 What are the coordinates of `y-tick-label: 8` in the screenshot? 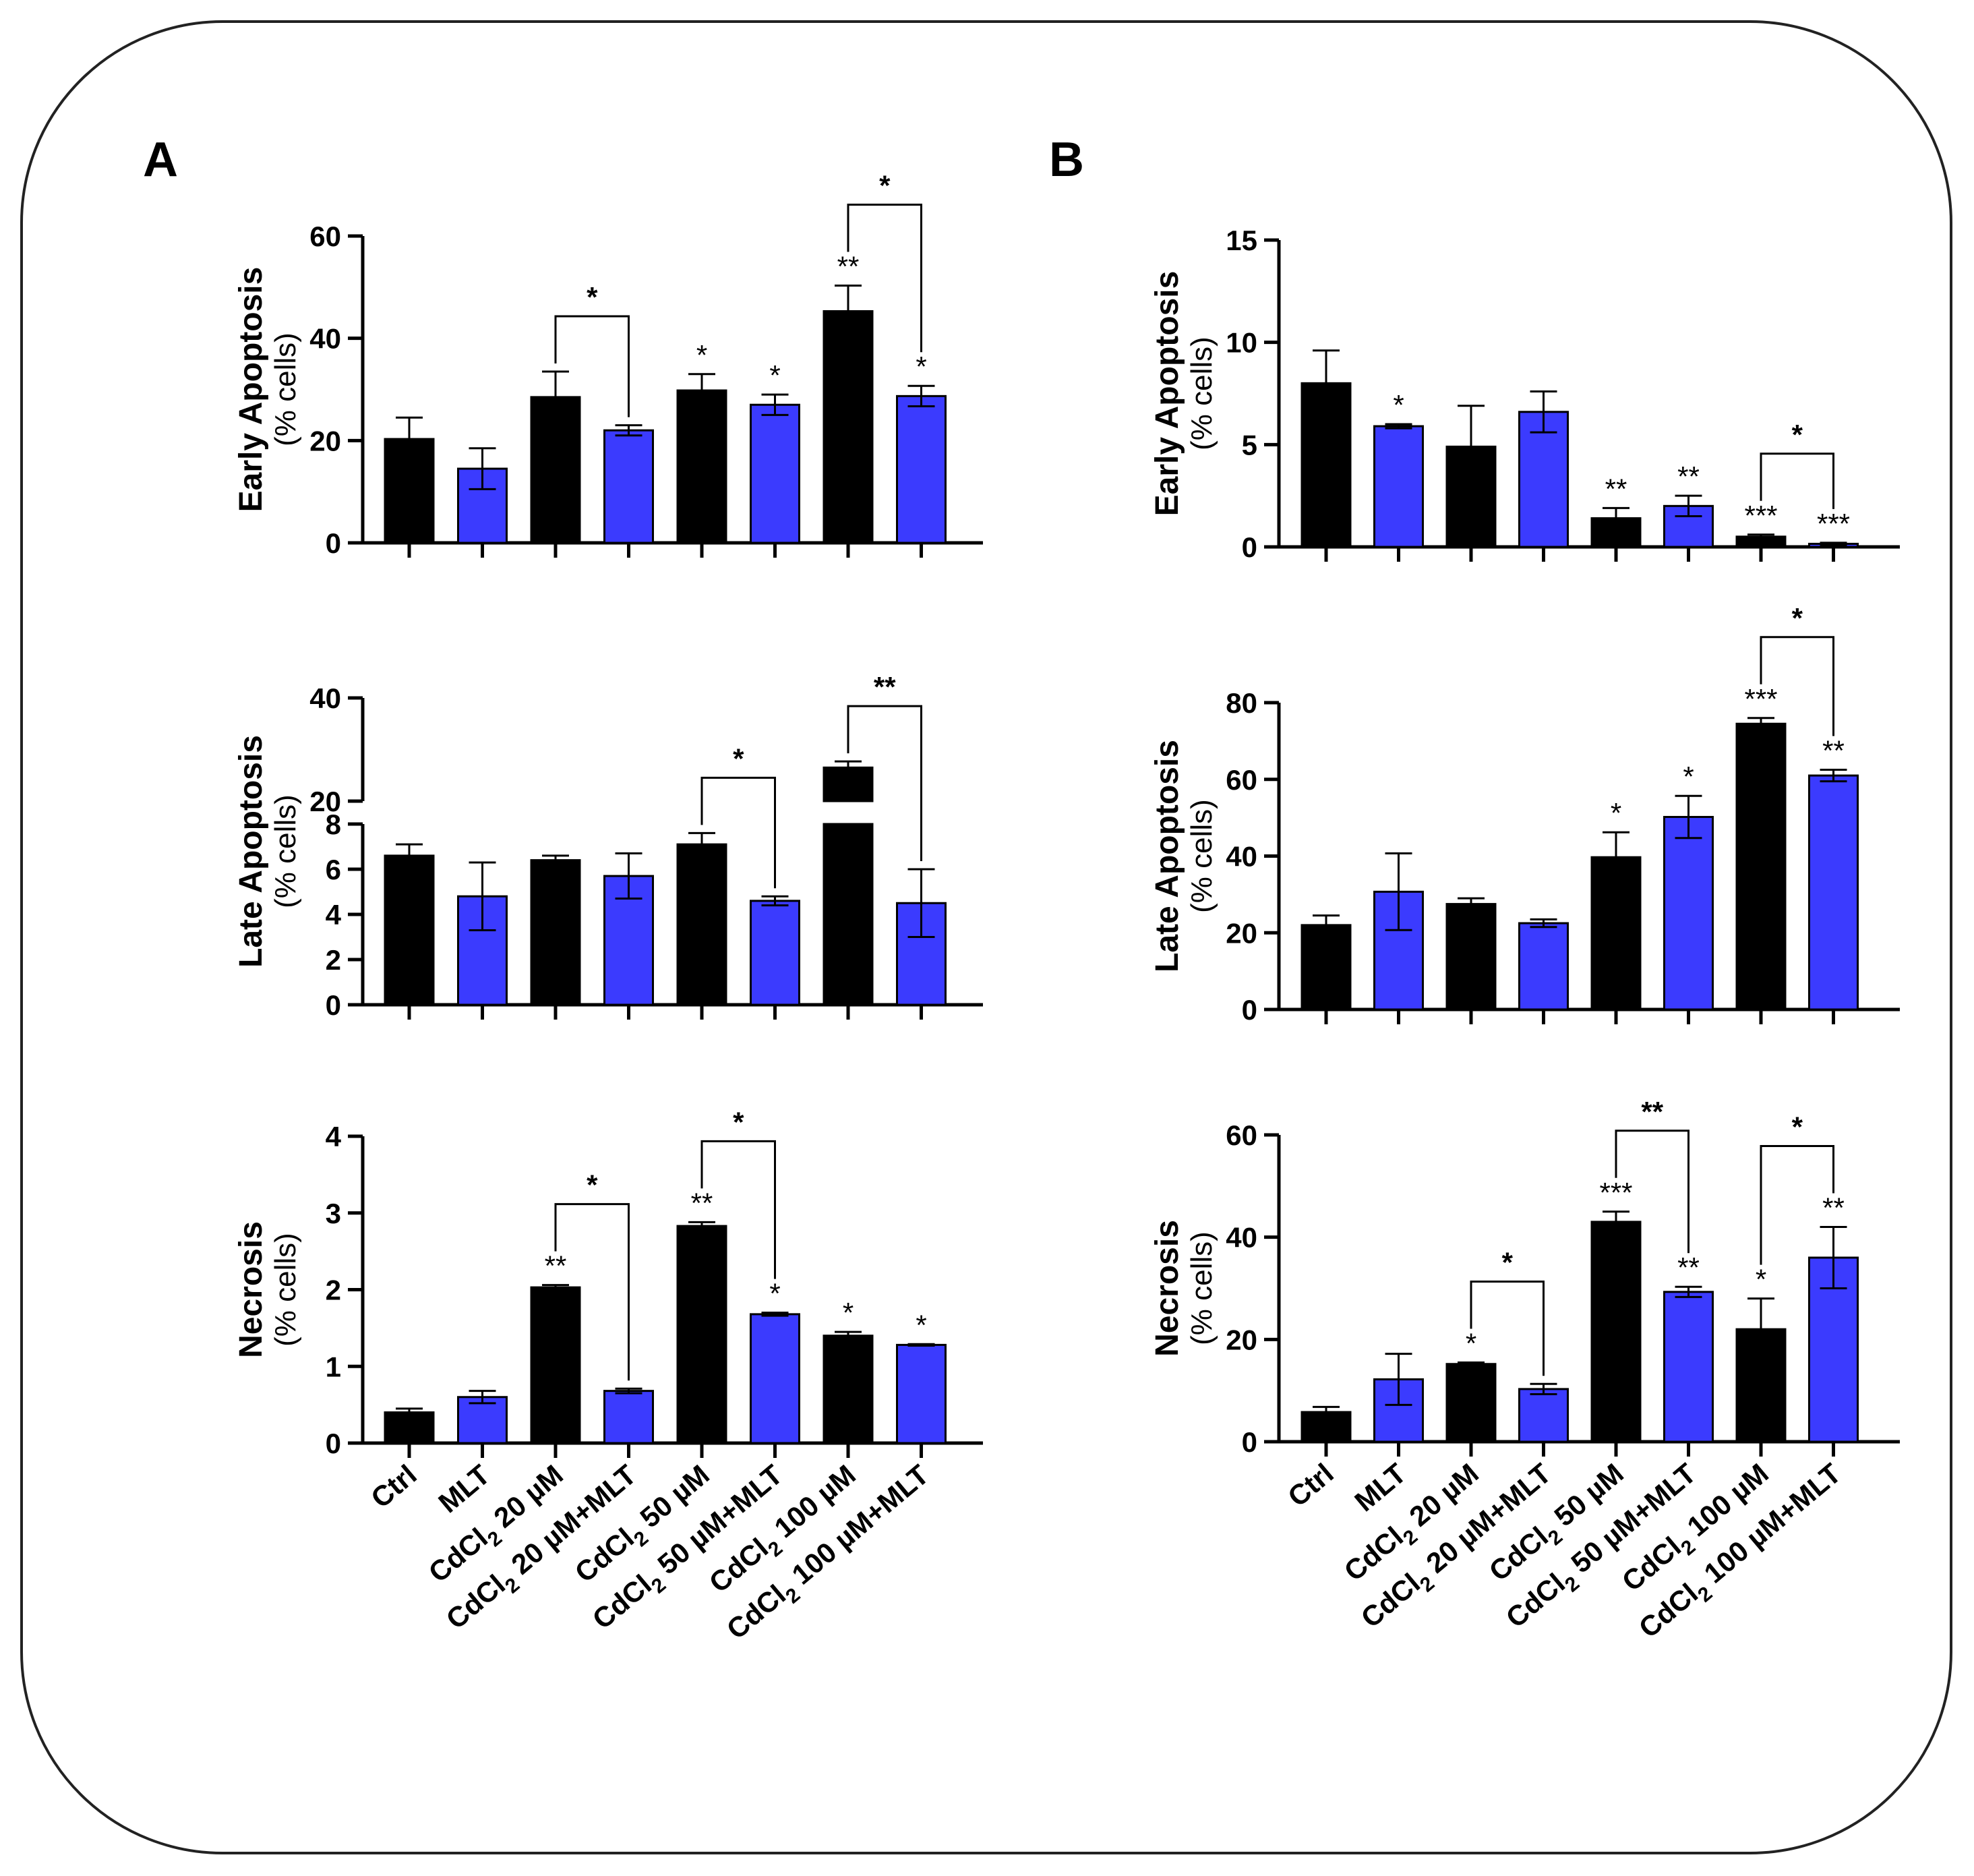 It's located at (334, 825).